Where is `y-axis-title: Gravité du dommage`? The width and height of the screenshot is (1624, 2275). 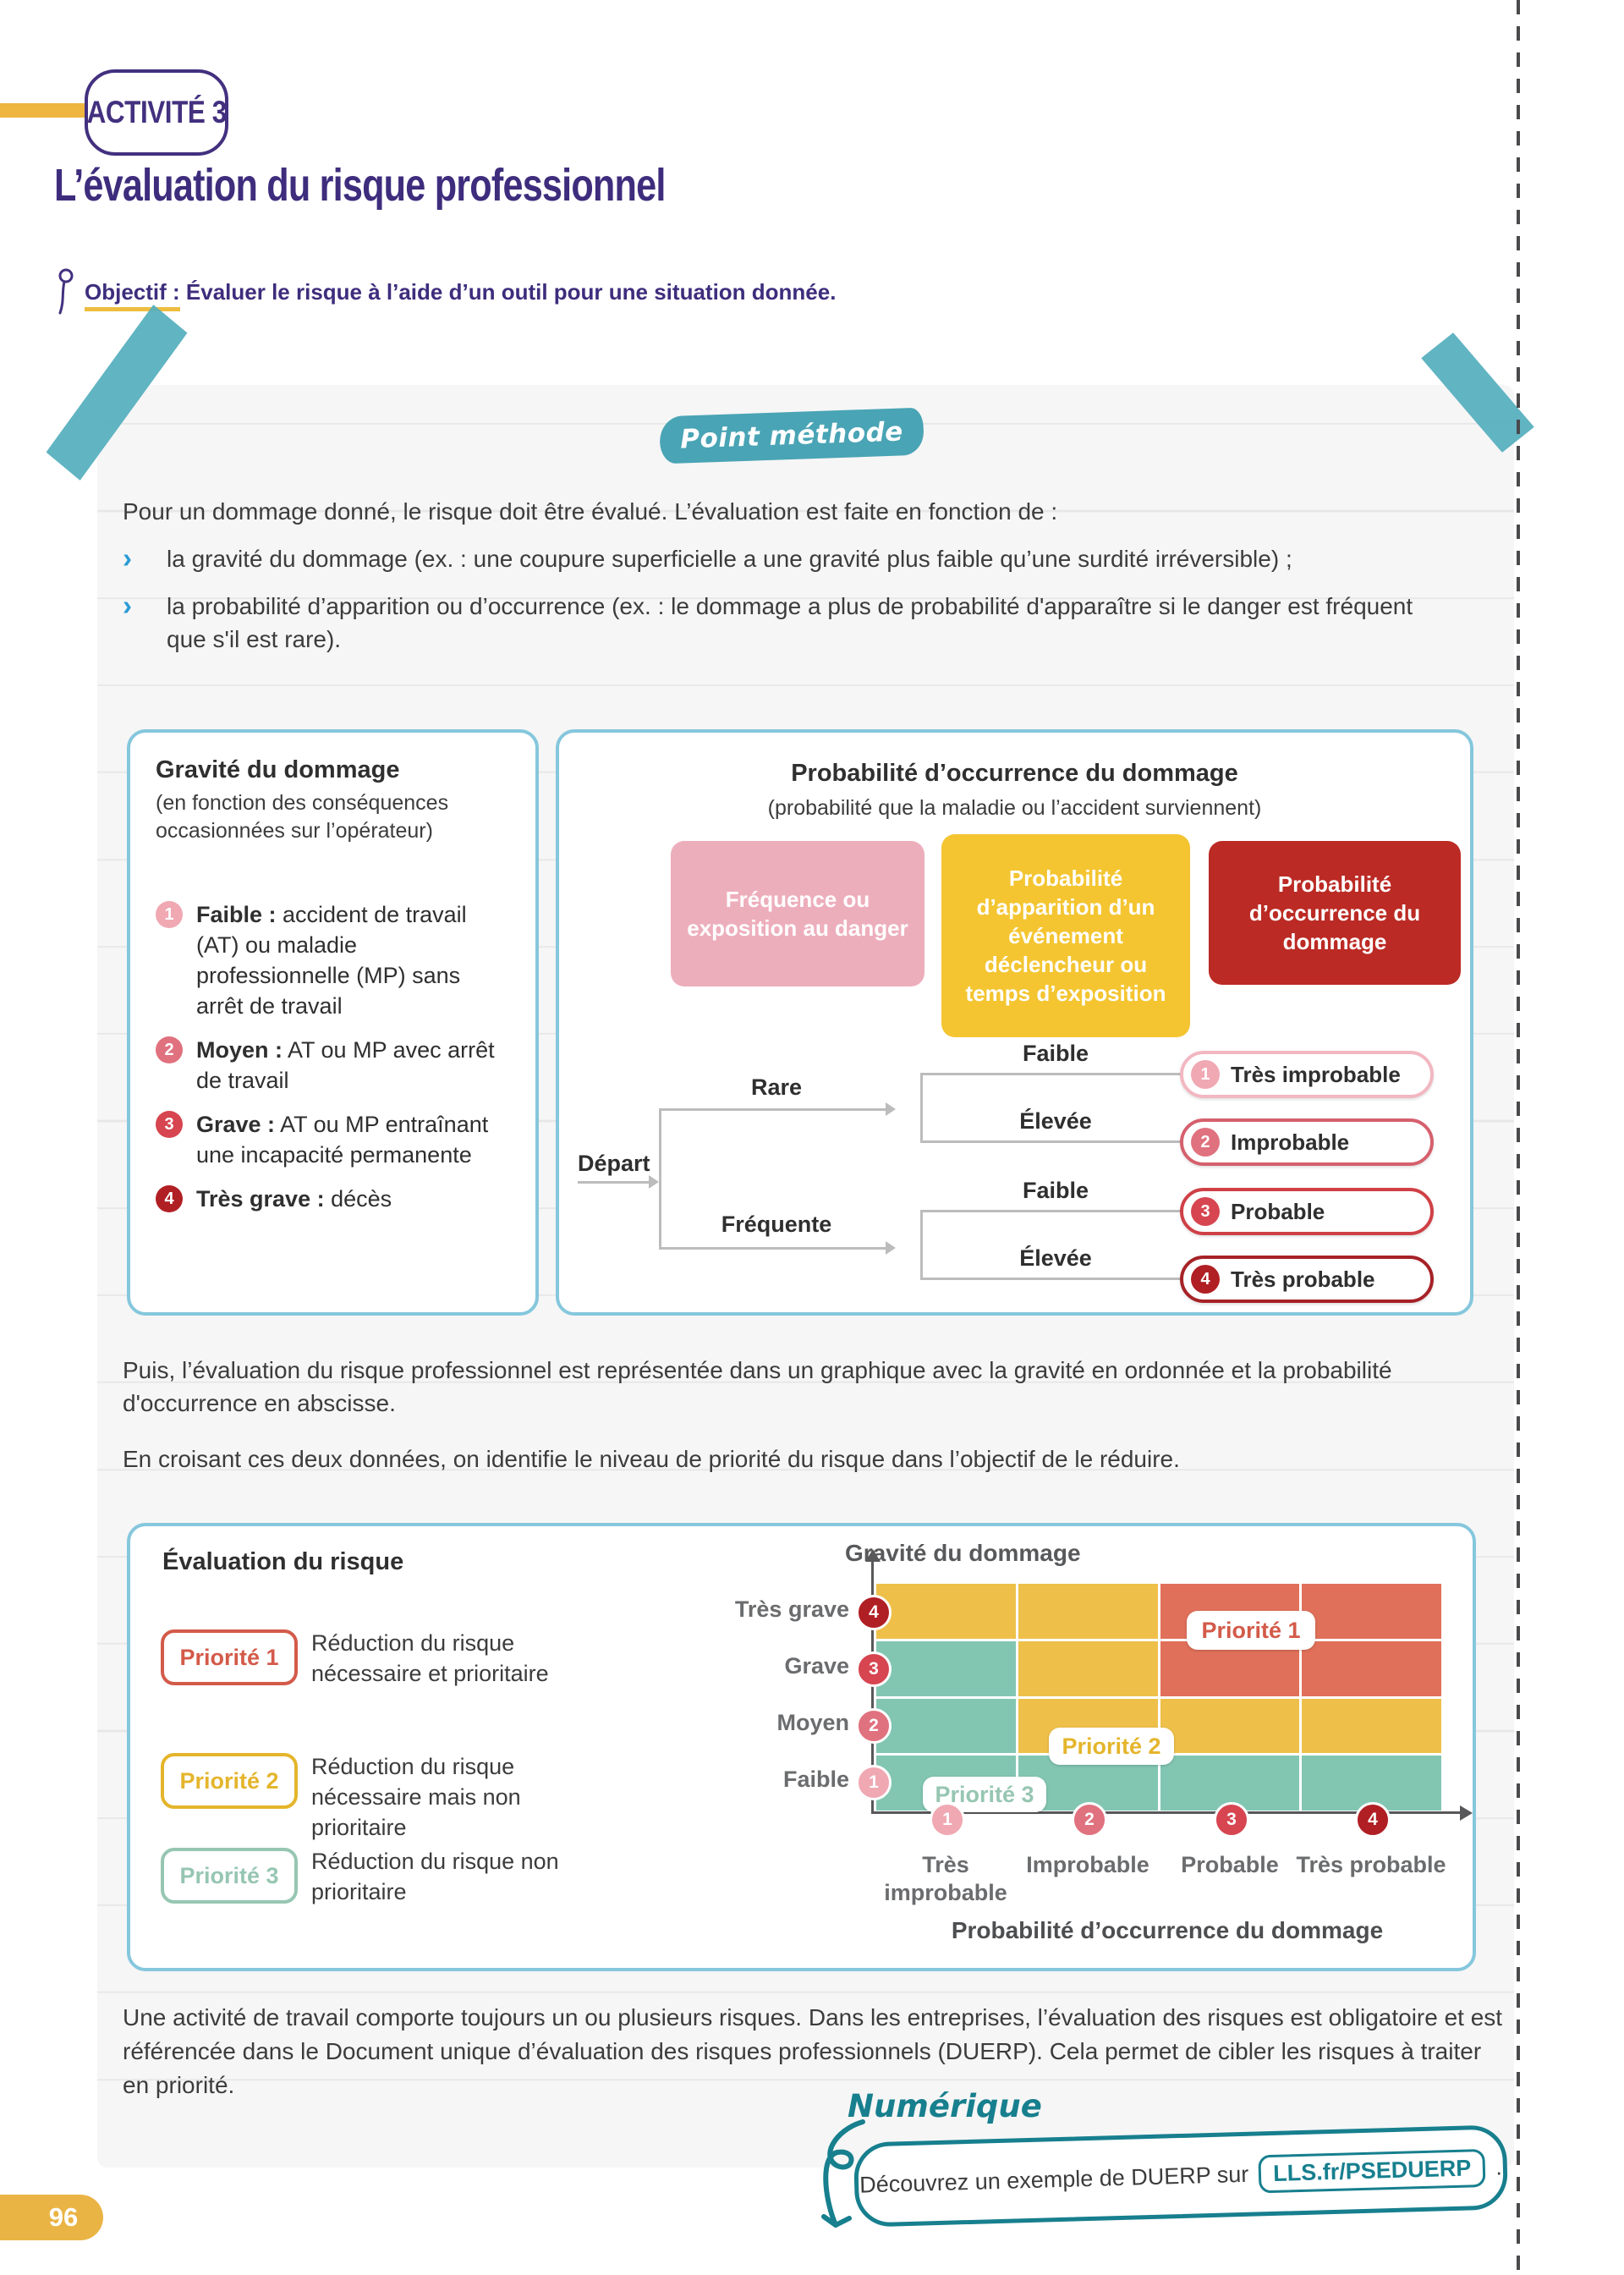
y-axis-title: Gravité du dommage is located at coordinates (963, 1553).